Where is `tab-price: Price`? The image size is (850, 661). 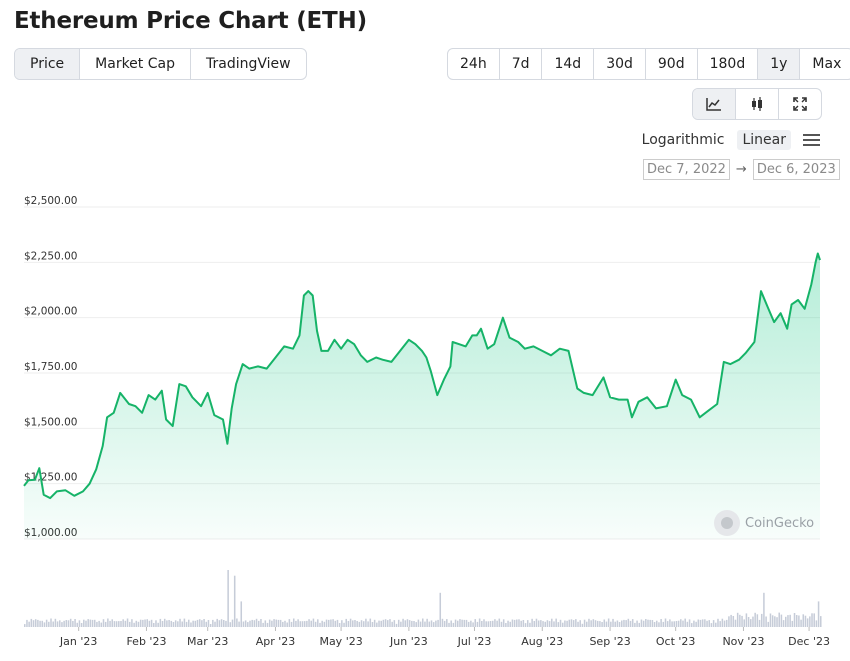 tab-price: Price is located at coordinates (48, 64).